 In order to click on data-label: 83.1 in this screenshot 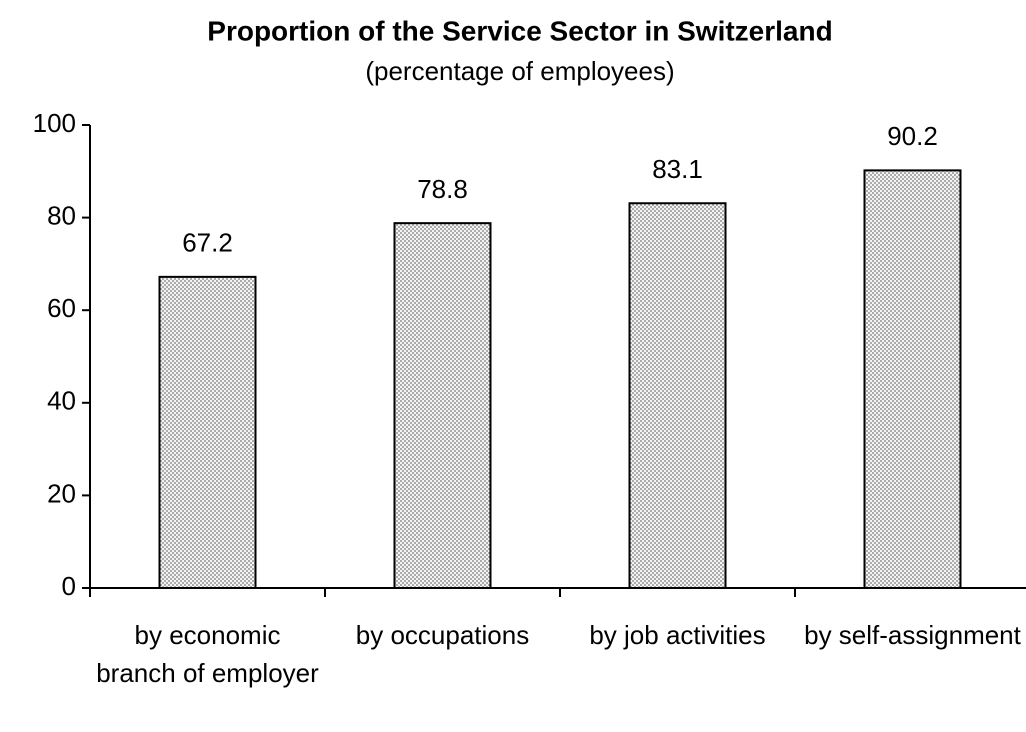, I will do `click(677, 169)`.